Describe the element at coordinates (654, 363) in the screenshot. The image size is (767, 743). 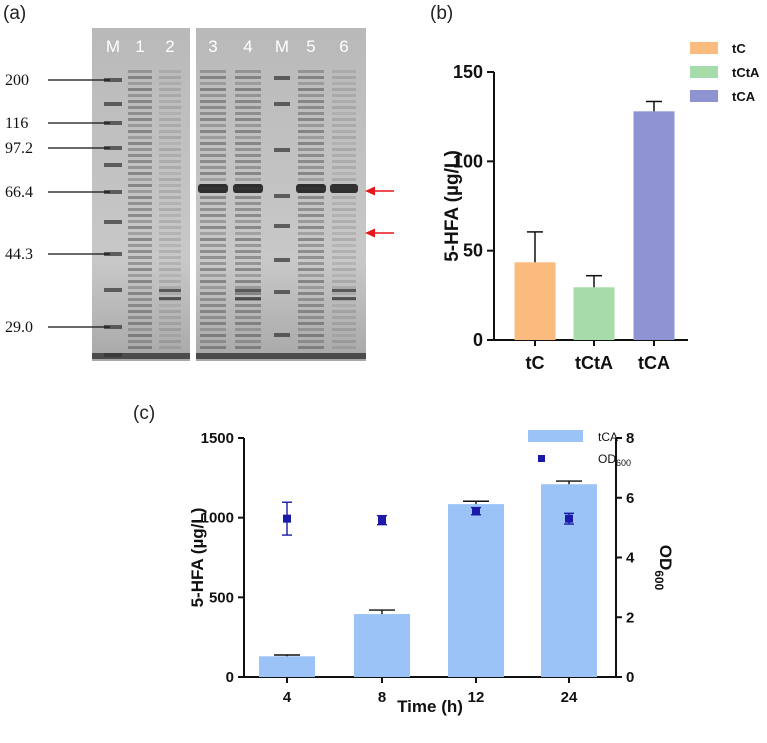
I see `x-tick-label-tCA: tCA` at that location.